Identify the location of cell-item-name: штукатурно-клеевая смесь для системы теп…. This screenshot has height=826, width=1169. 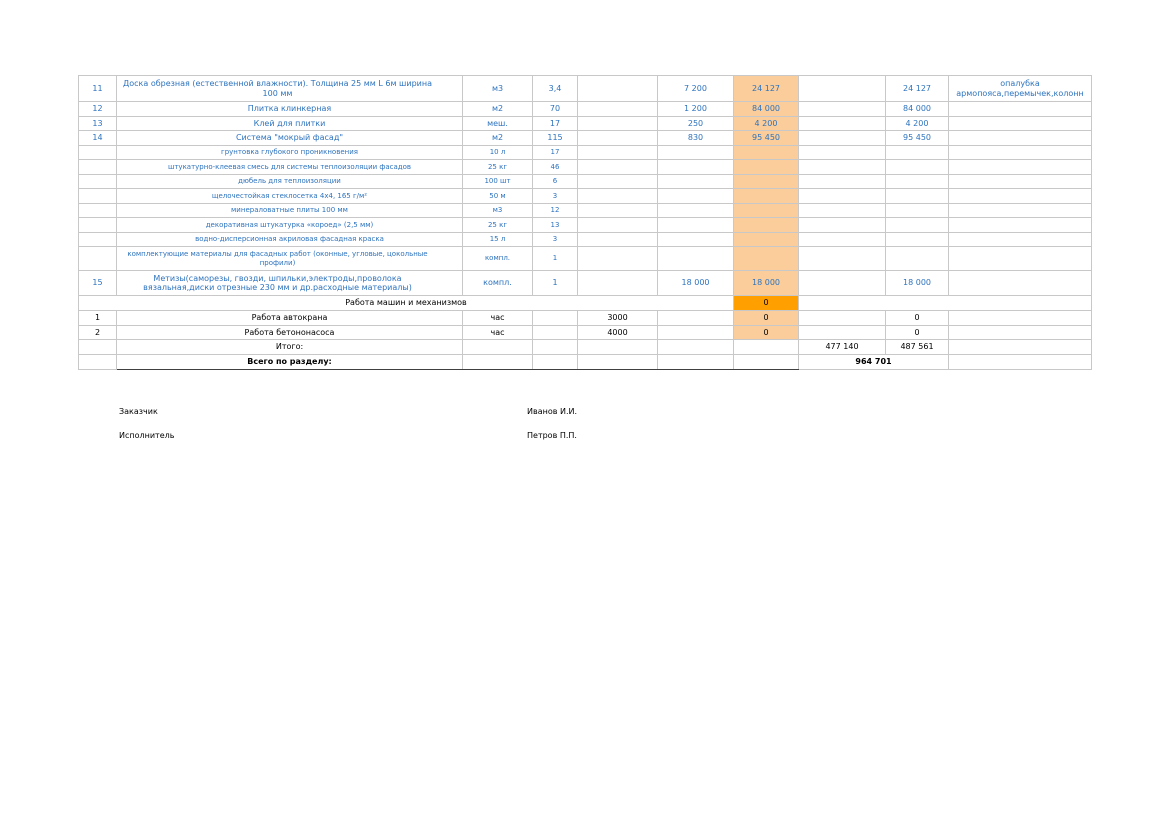
(289, 167).